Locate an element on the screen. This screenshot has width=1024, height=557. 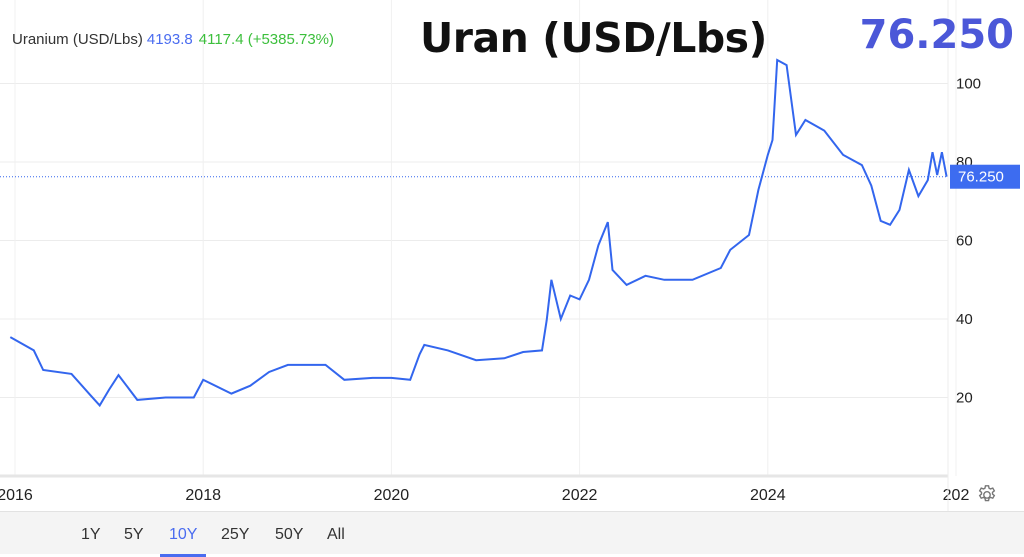
range-tab-all: All is located at coordinates (336, 534).